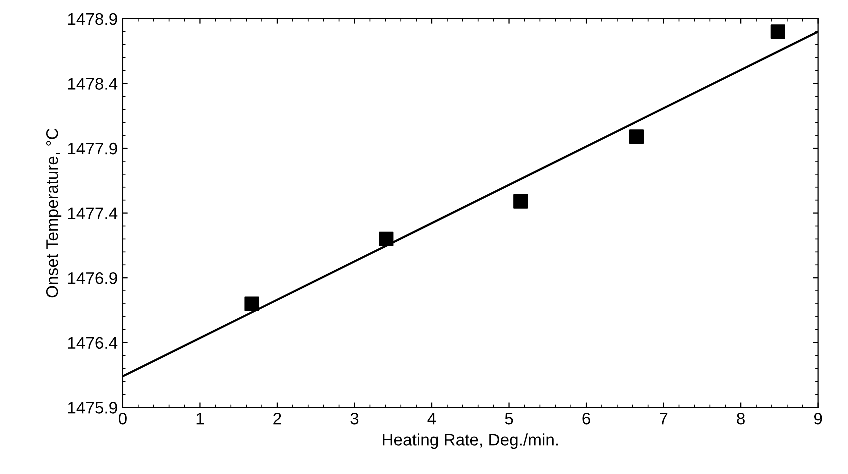 The width and height of the screenshot is (848, 474). I want to click on x-tick-label: 0, so click(122, 418).